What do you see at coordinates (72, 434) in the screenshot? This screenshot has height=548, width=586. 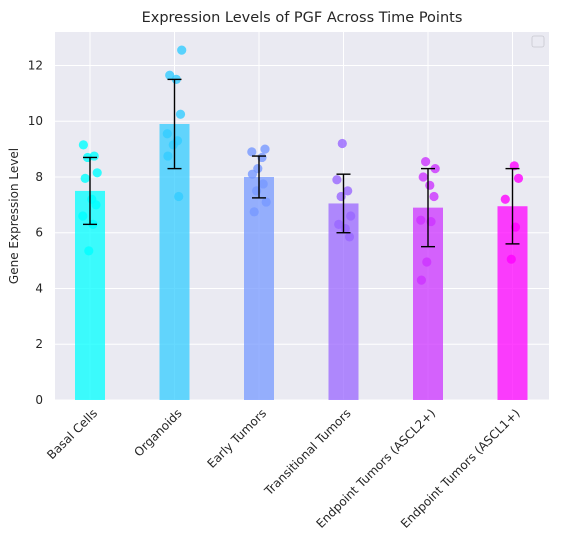 I see `x-tick-label: Basal Cells` at bounding box center [72, 434].